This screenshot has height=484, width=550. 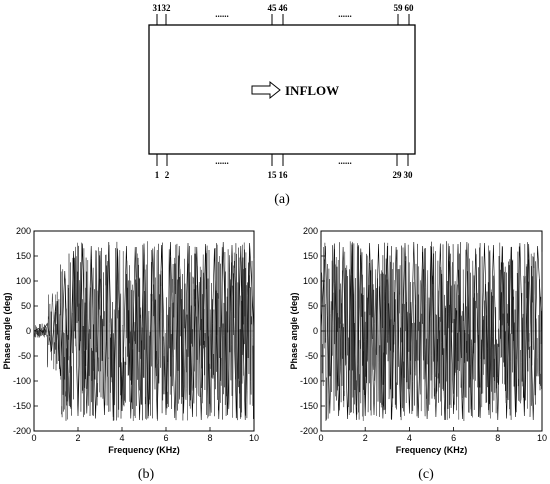 I want to click on probe-label-top: 31, so click(x=158, y=8).